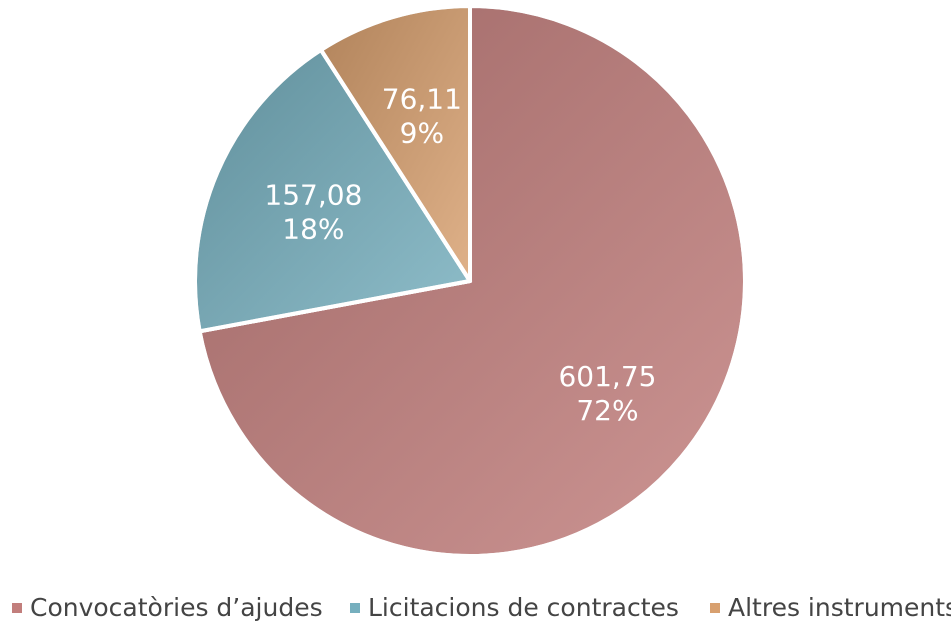  I want to click on value-label: 601,75, so click(607, 376).